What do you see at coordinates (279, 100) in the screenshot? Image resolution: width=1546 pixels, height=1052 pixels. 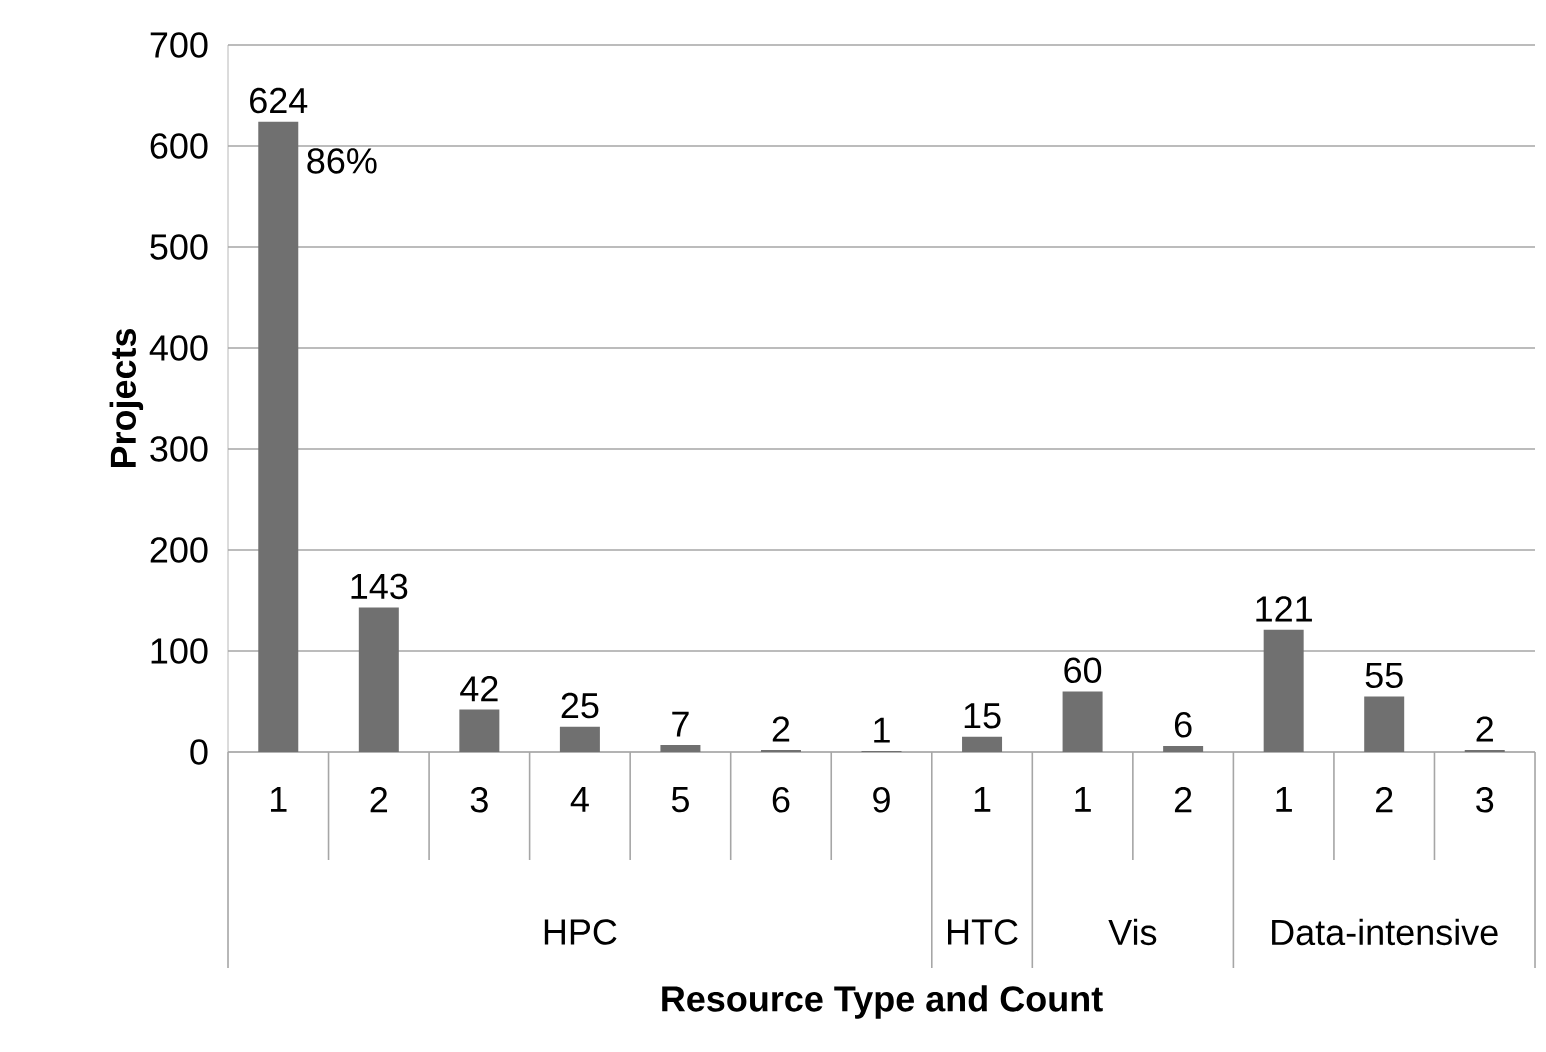 I see `data-label: 624` at bounding box center [279, 100].